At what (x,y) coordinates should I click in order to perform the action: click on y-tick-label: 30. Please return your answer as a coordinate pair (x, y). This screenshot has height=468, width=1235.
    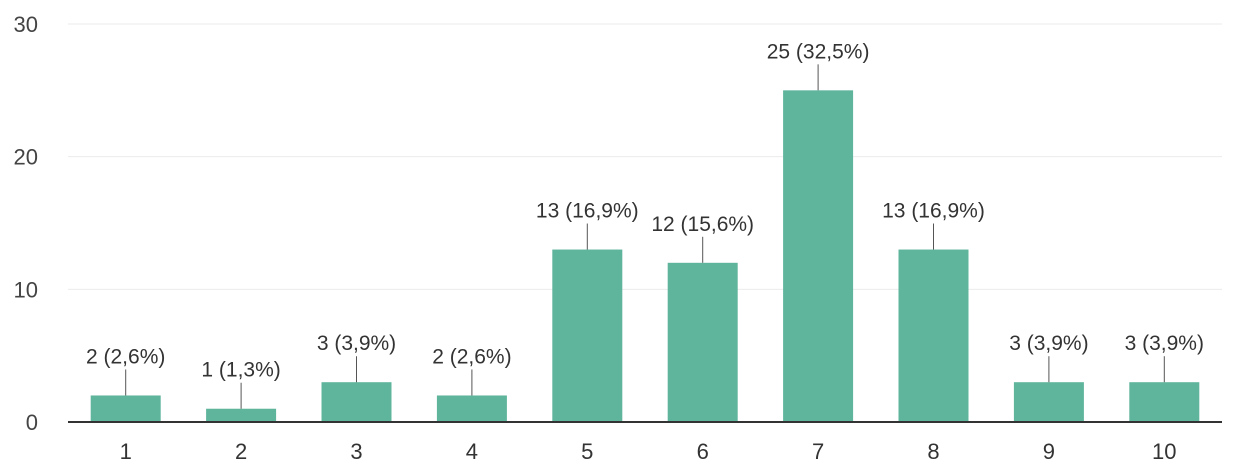
    Looking at the image, I should click on (26, 24).